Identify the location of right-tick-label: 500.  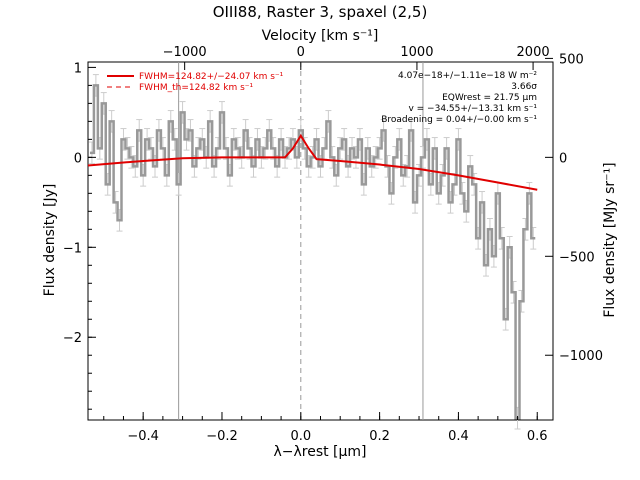
(571, 59).